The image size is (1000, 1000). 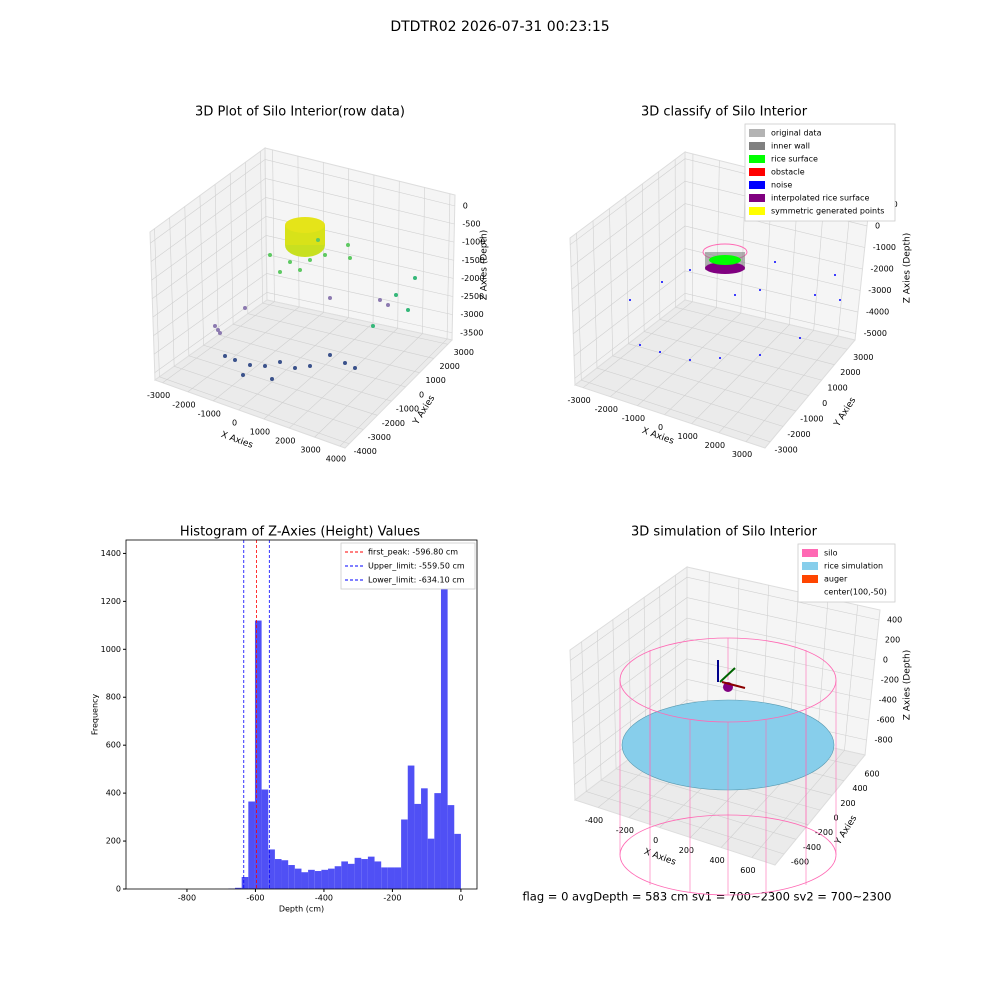 I want to click on y-tick-label: 2000, so click(x=850, y=372).